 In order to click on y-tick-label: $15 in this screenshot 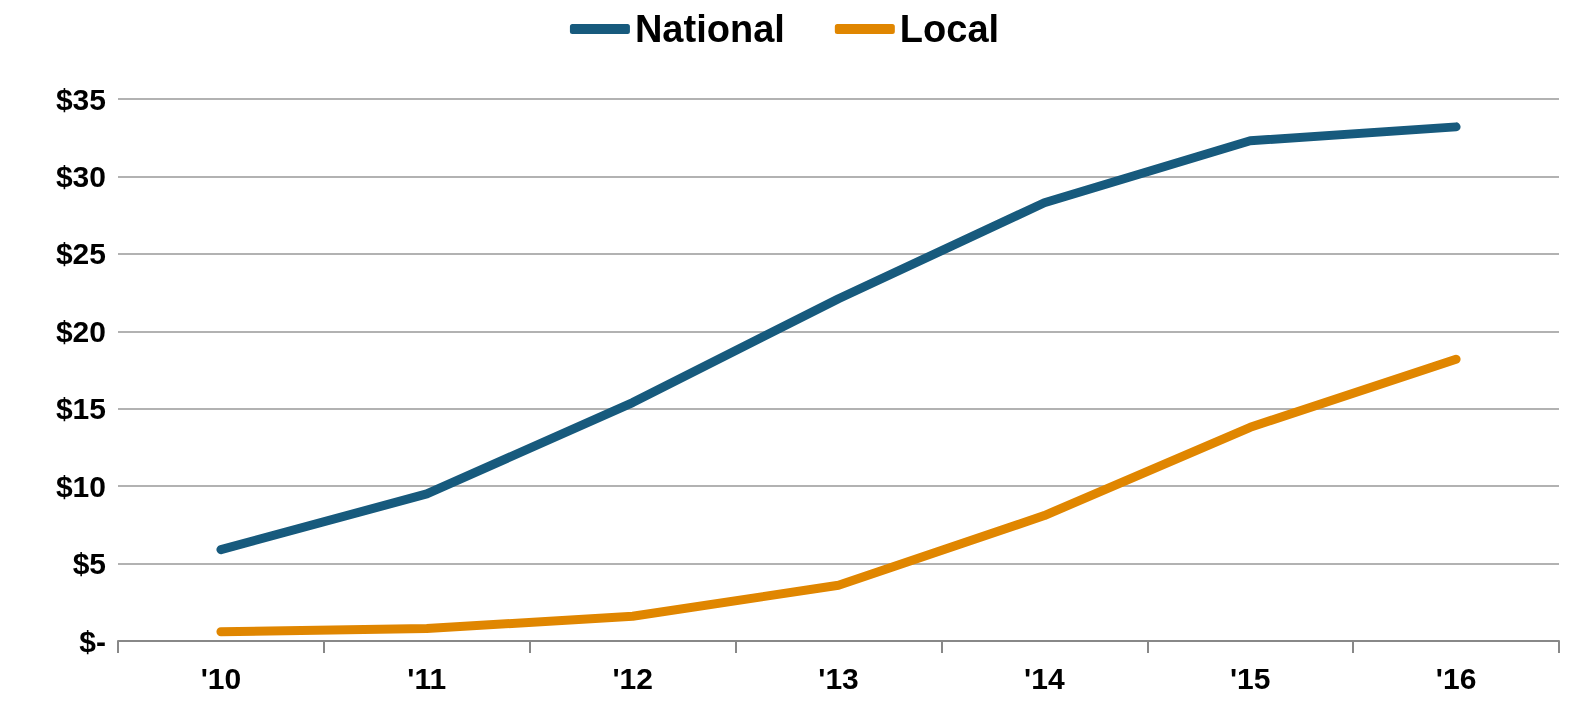, I will do `click(80, 409)`.